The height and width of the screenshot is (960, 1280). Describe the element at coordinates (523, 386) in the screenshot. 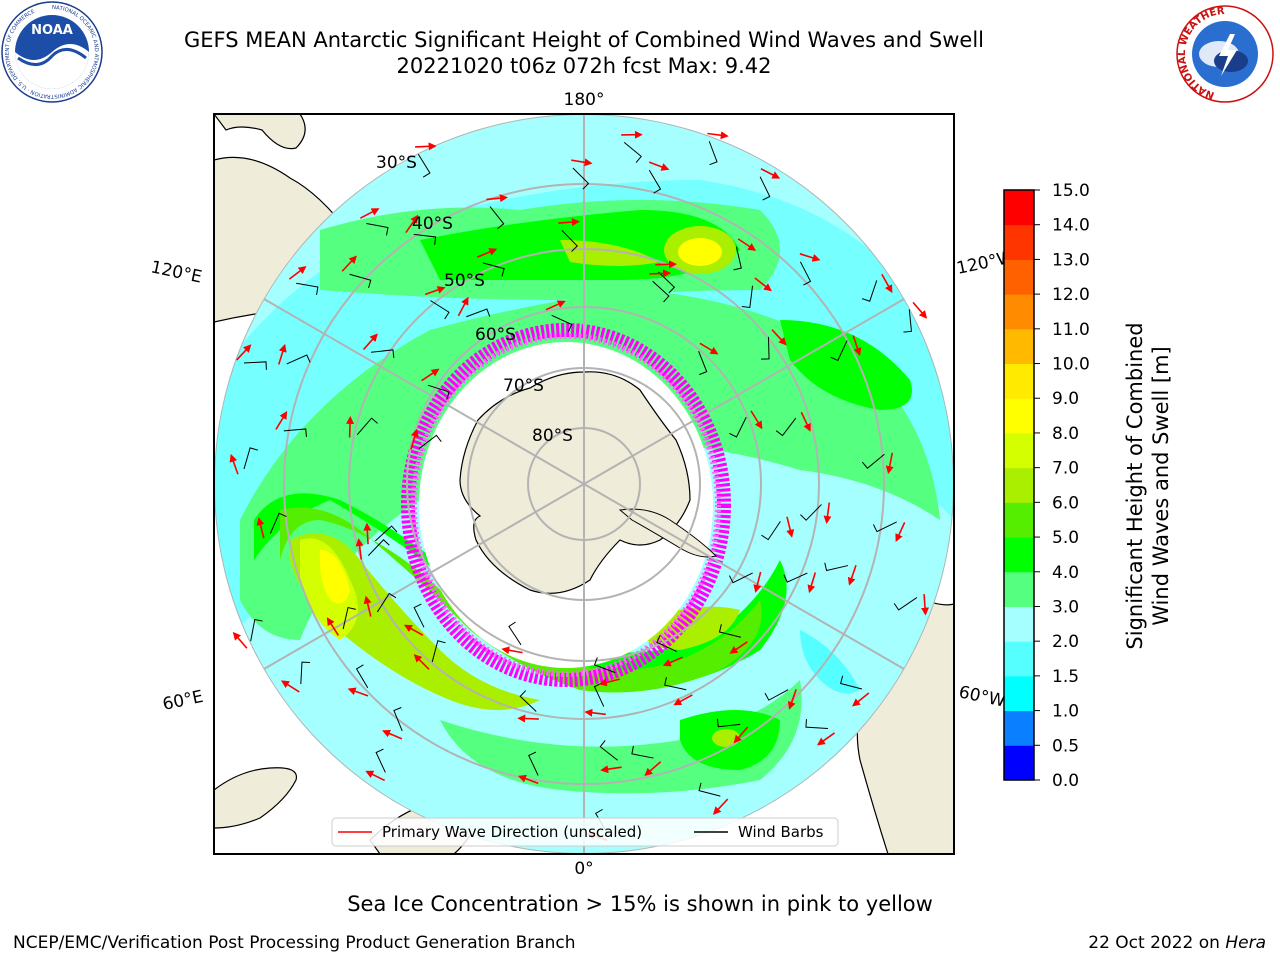

I see `lat-label-70s: 70°S` at that location.